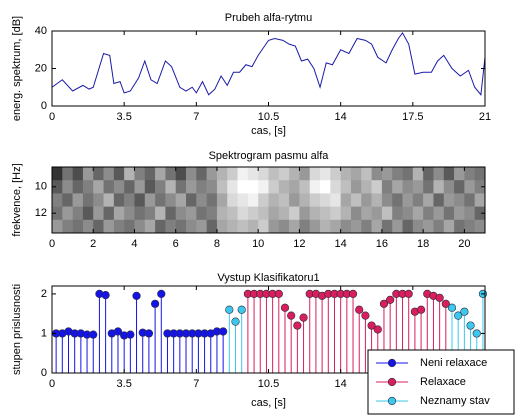 This screenshot has width=519, height=418. I want to click on y-axis-label: frekvence, [Hz], so click(17, 199).